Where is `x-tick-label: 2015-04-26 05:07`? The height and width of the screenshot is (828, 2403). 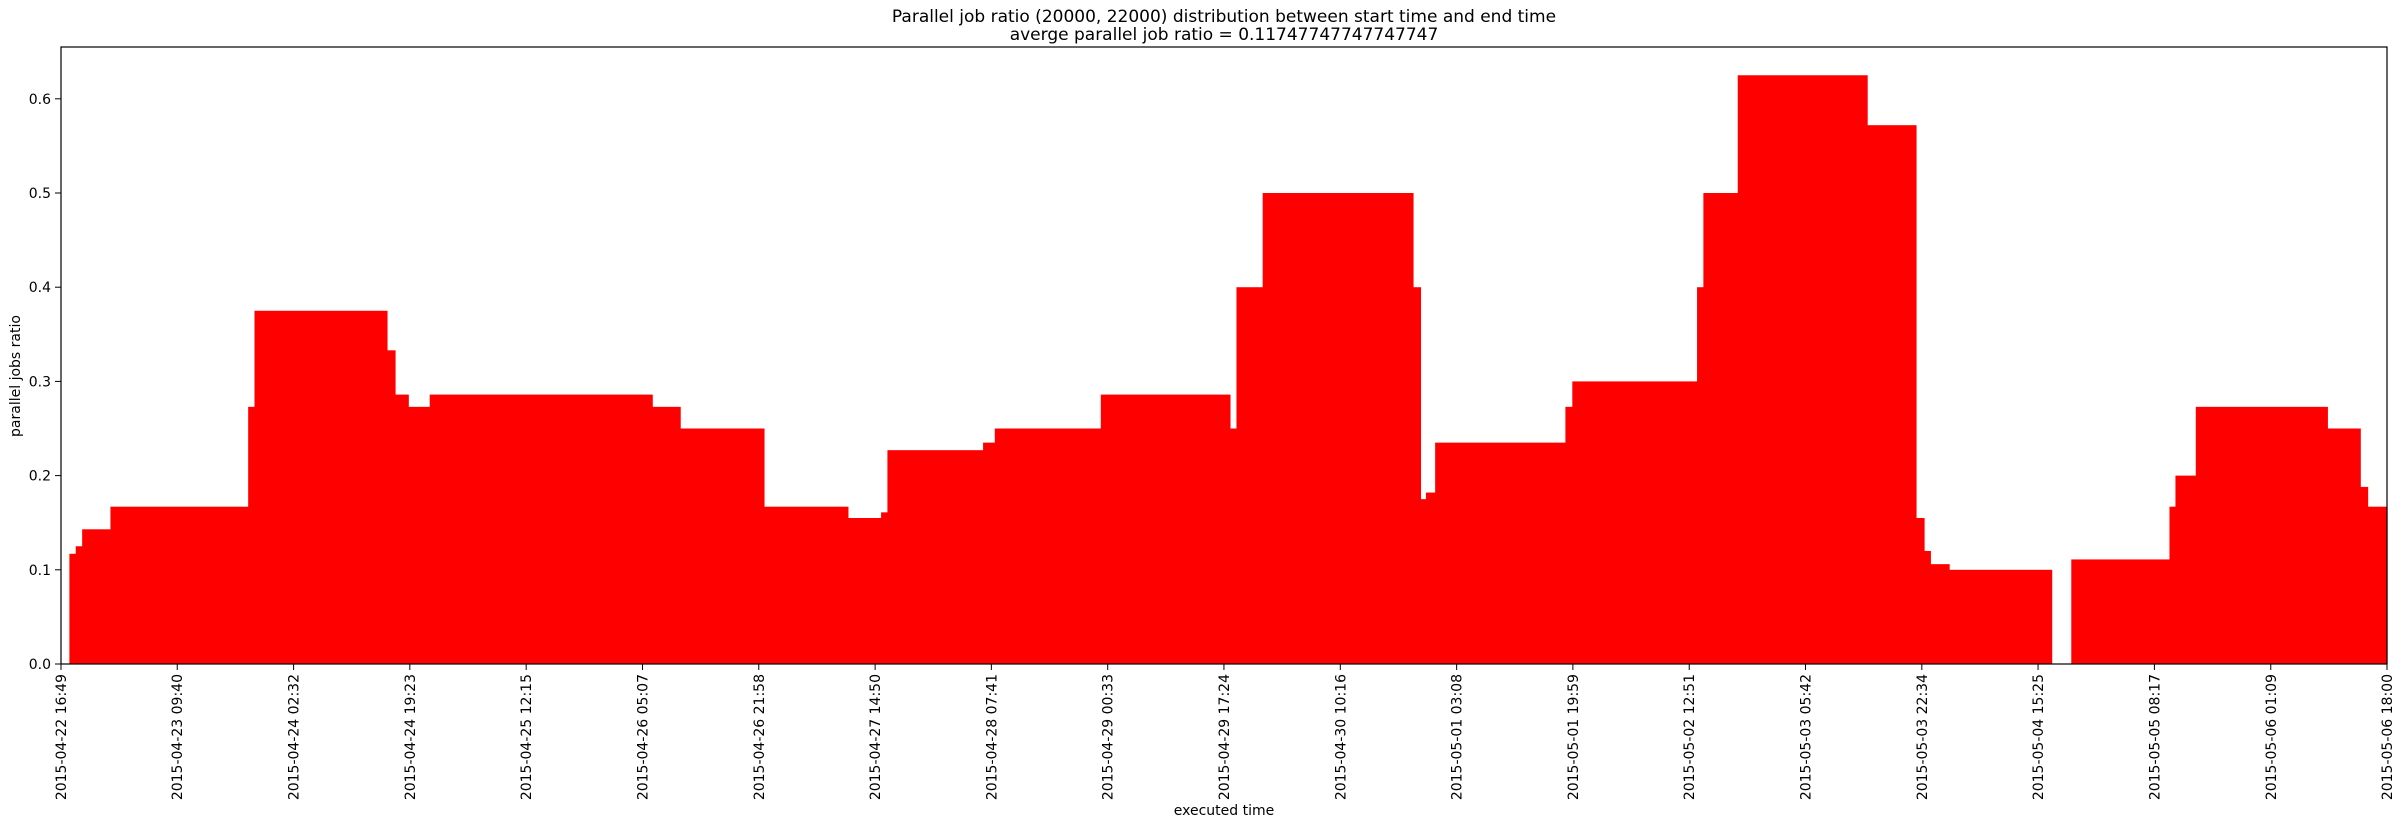 x-tick-label: 2015-04-26 05:07 is located at coordinates (644, 737).